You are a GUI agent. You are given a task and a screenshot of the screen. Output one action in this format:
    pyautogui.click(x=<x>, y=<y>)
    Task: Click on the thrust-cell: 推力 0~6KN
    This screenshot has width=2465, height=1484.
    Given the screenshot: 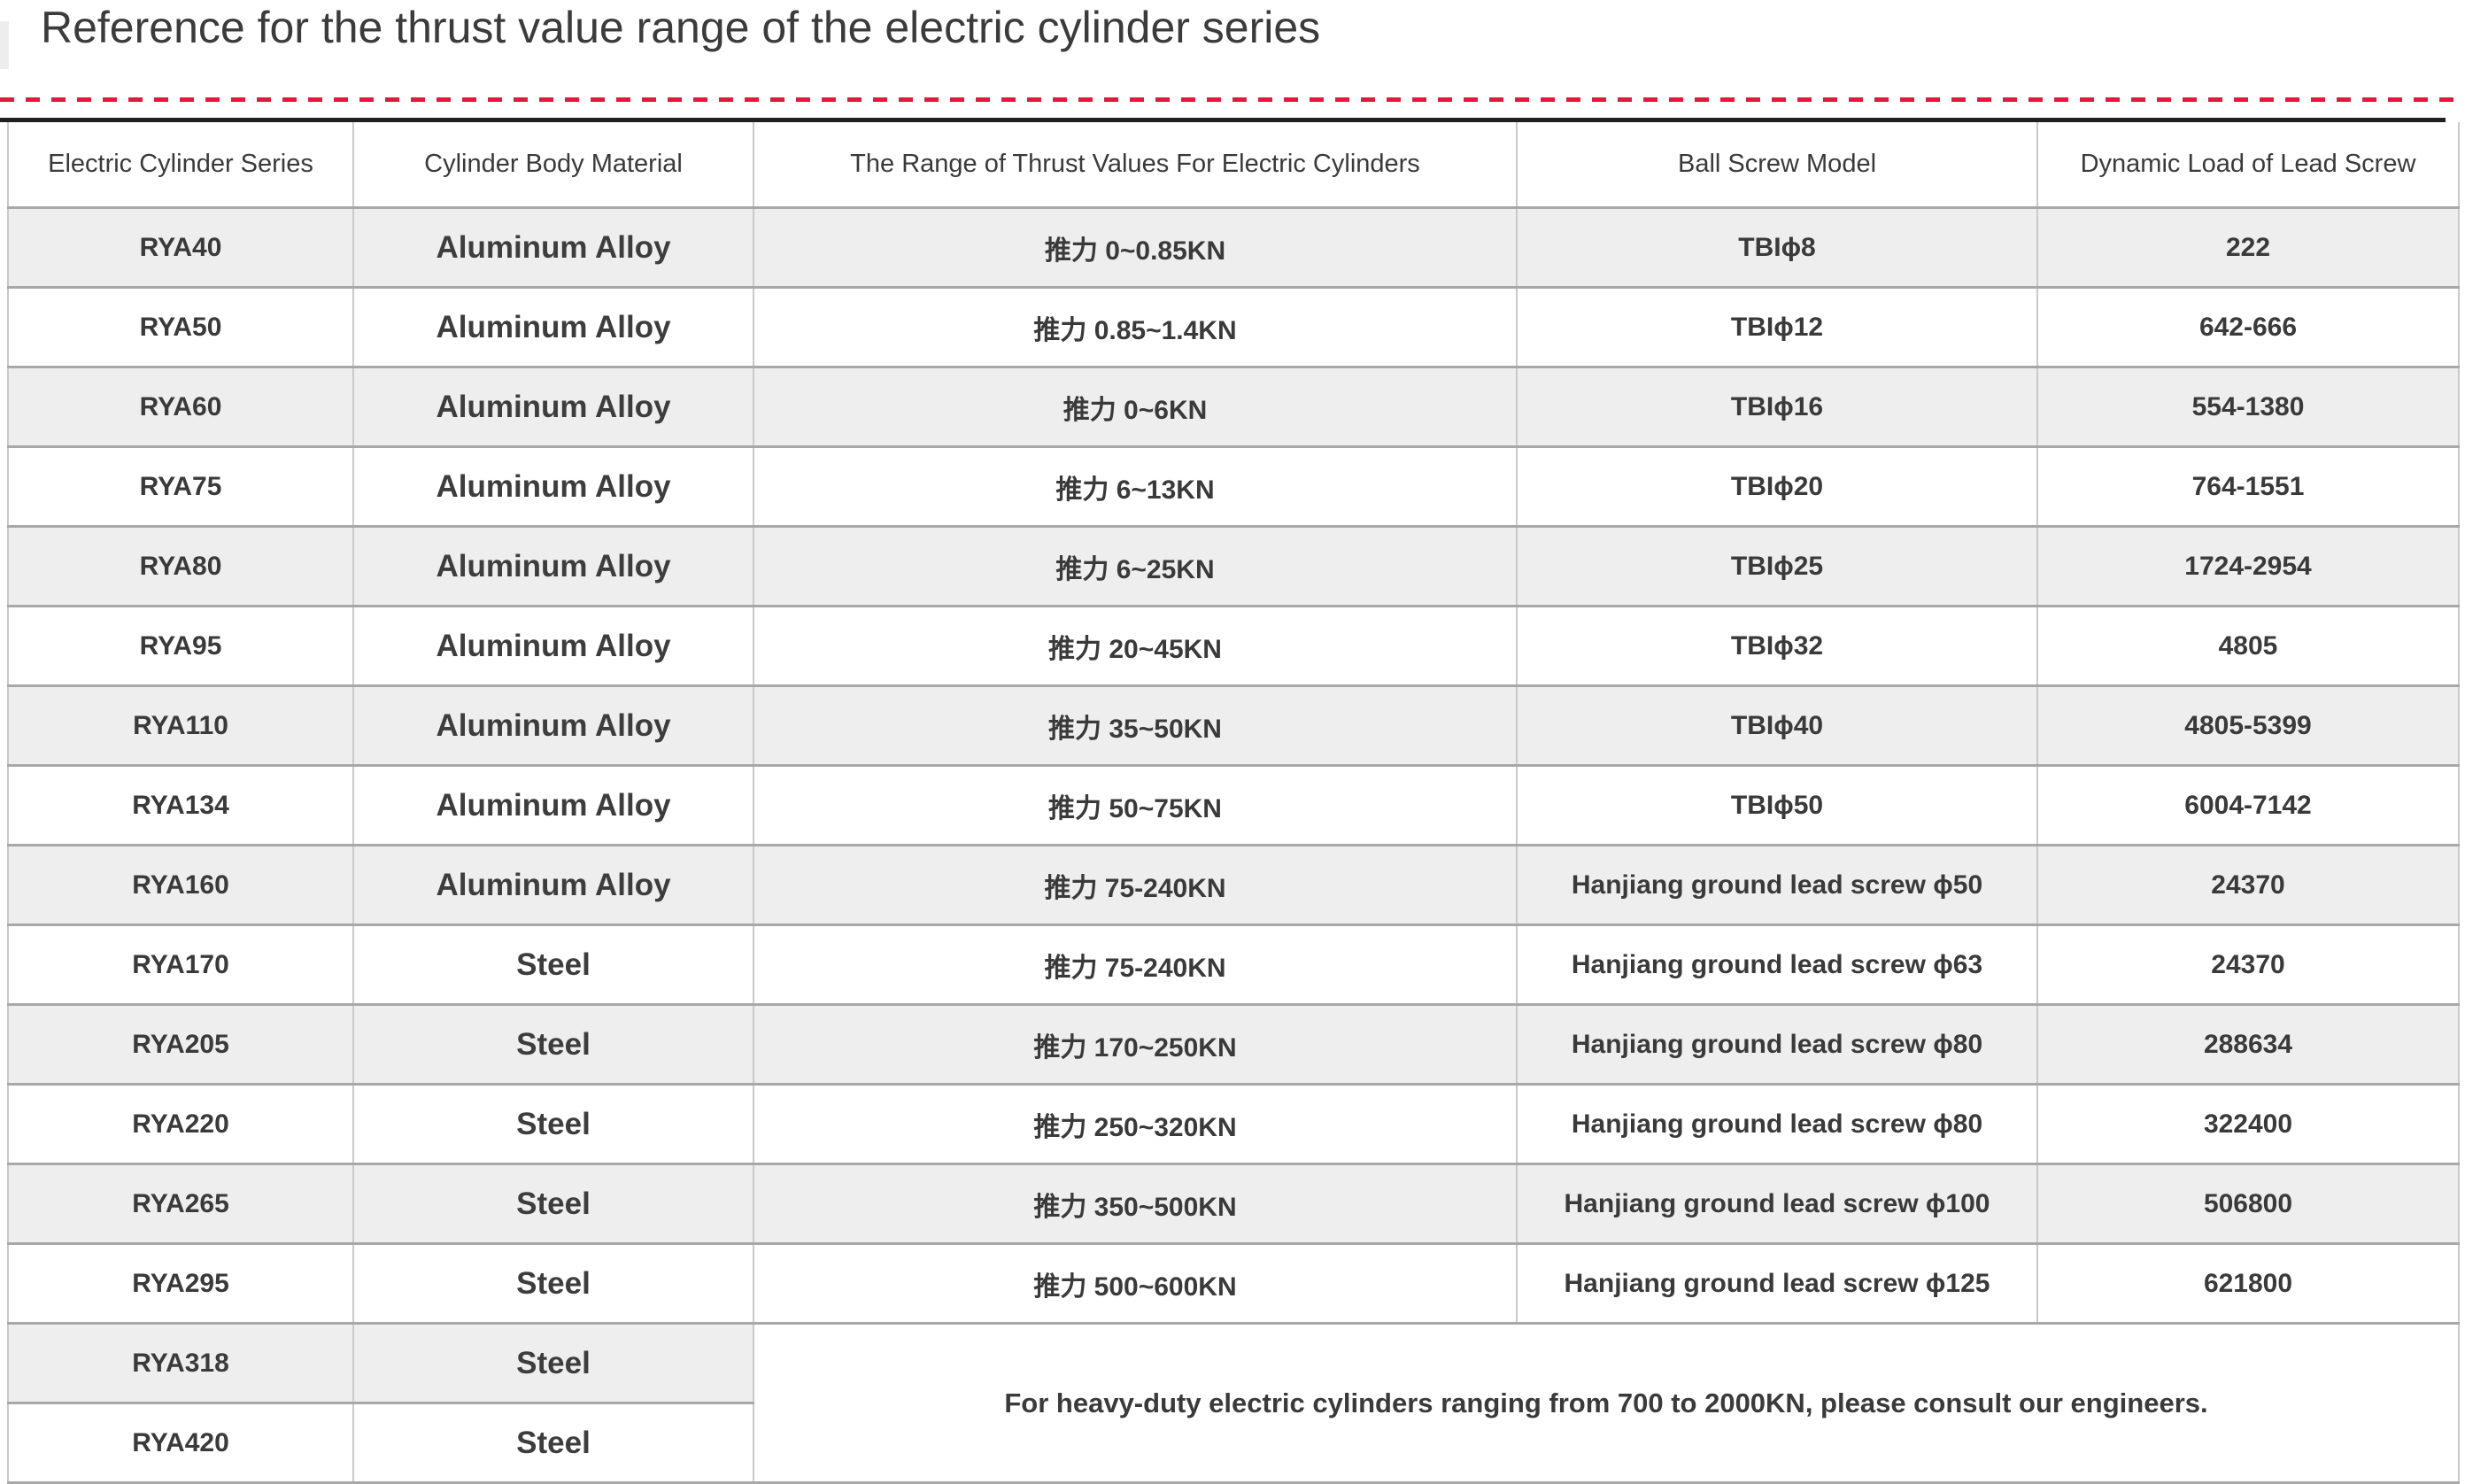 What is the action you would take?
    pyautogui.click(x=1135, y=407)
    